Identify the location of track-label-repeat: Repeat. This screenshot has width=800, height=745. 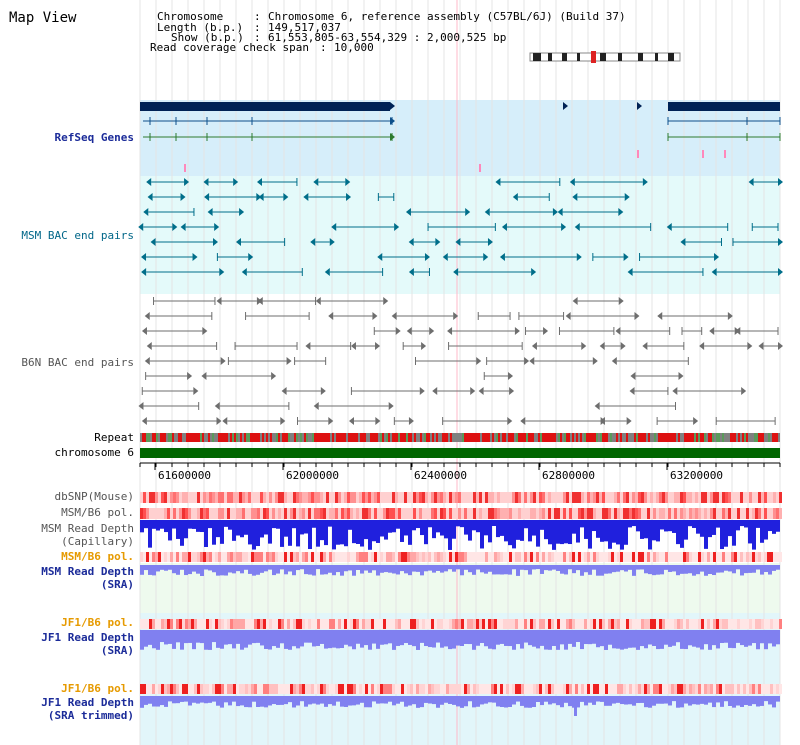
(114, 437).